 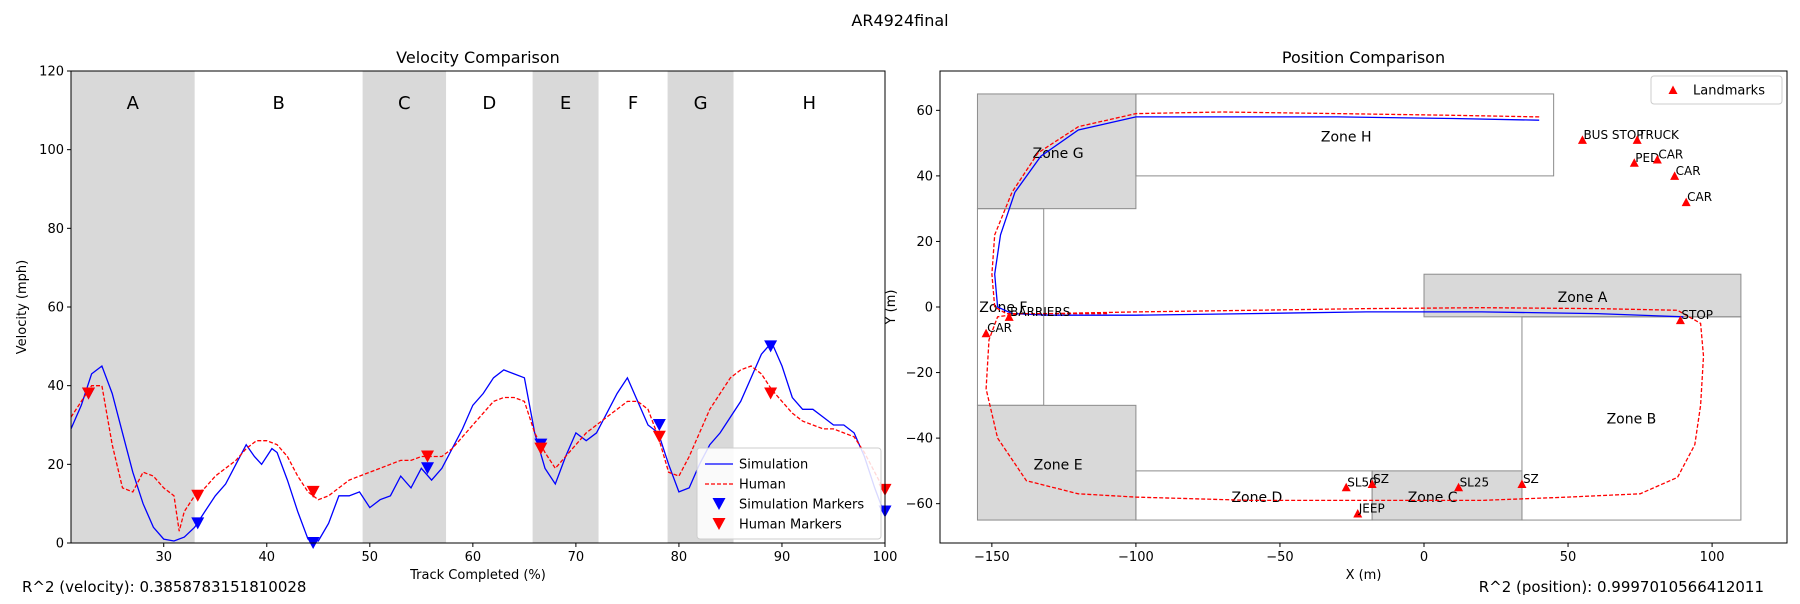 I want to click on figure-suptitle: AR4924final, so click(x=899, y=20).